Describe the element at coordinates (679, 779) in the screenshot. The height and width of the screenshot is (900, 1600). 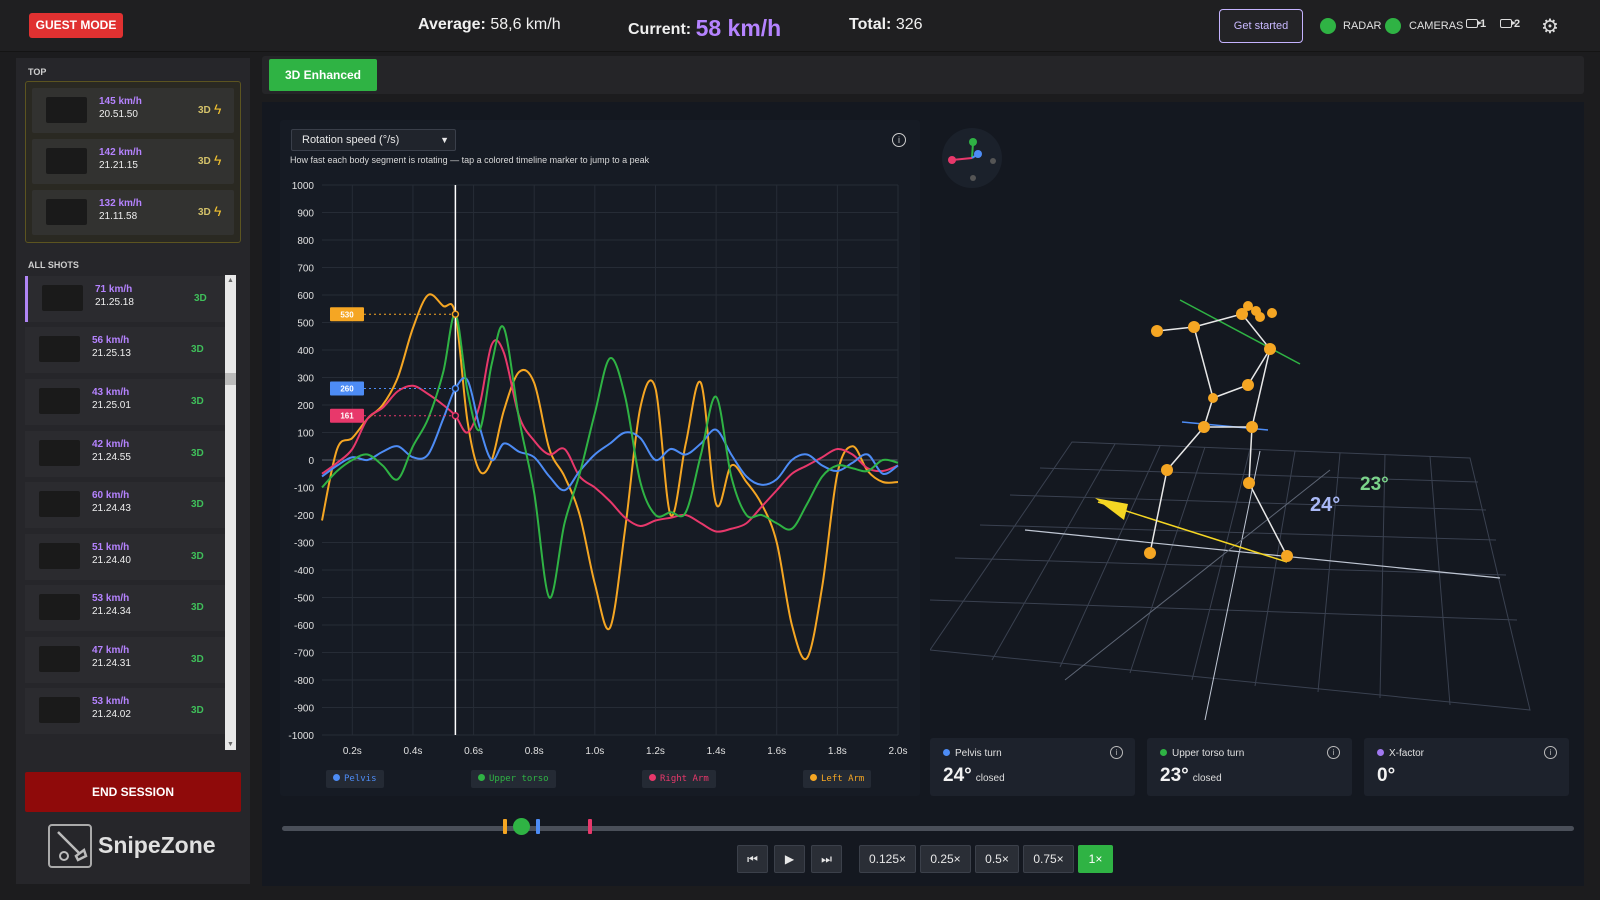
I see `legend-right-arm: Right Arm` at that location.